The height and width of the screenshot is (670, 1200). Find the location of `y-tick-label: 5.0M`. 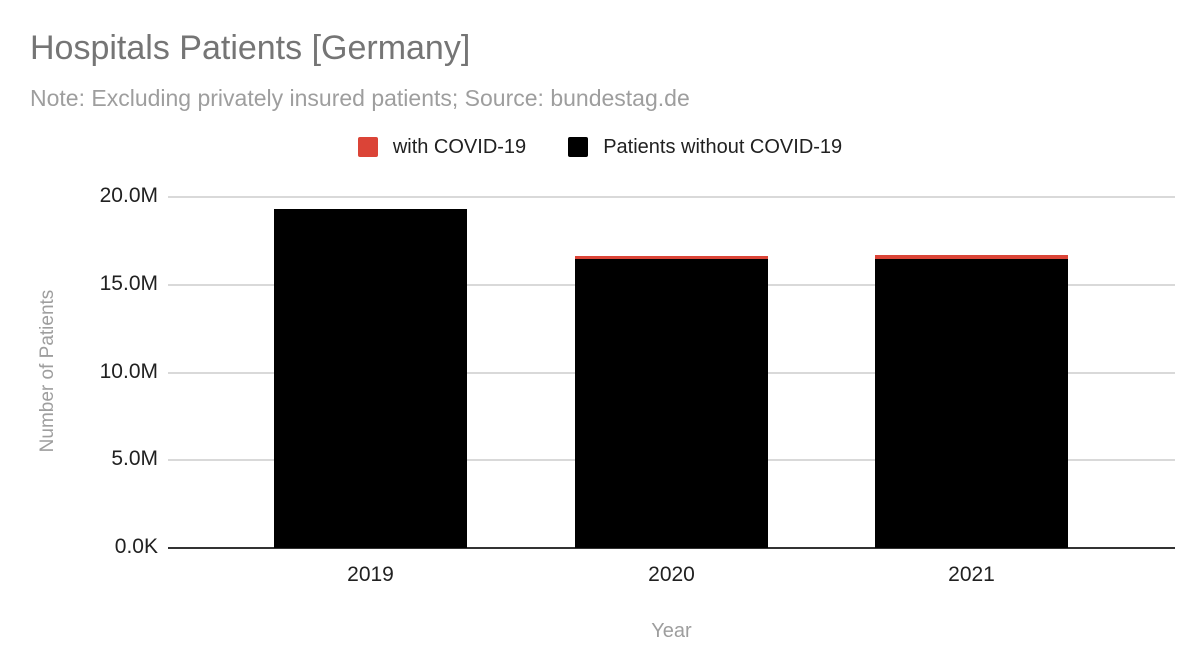

y-tick-label: 5.0M is located at coordinates (134, 459).